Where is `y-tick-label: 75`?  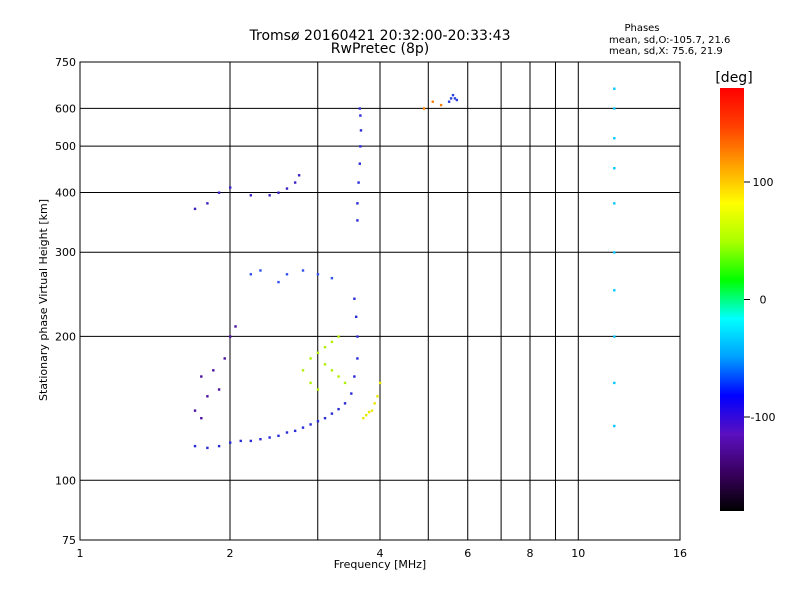 y-tick-label: 75 is located at coordinates (69, 540).